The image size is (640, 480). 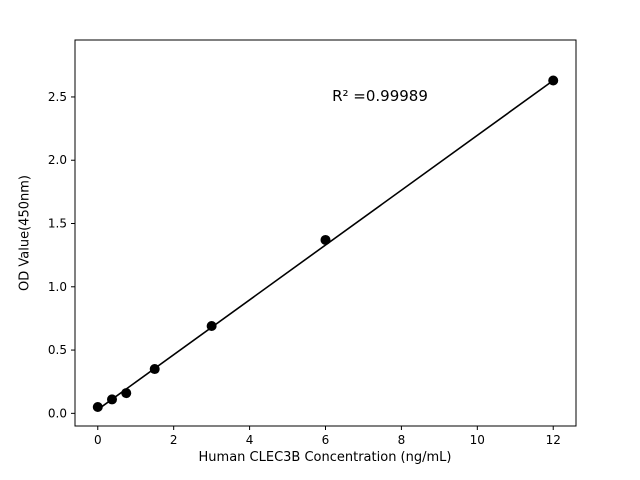 What do you see at coordinates (553, 440) in the screenshot?
I see `x-tick-label: 12` at bounding box center [553, 440].